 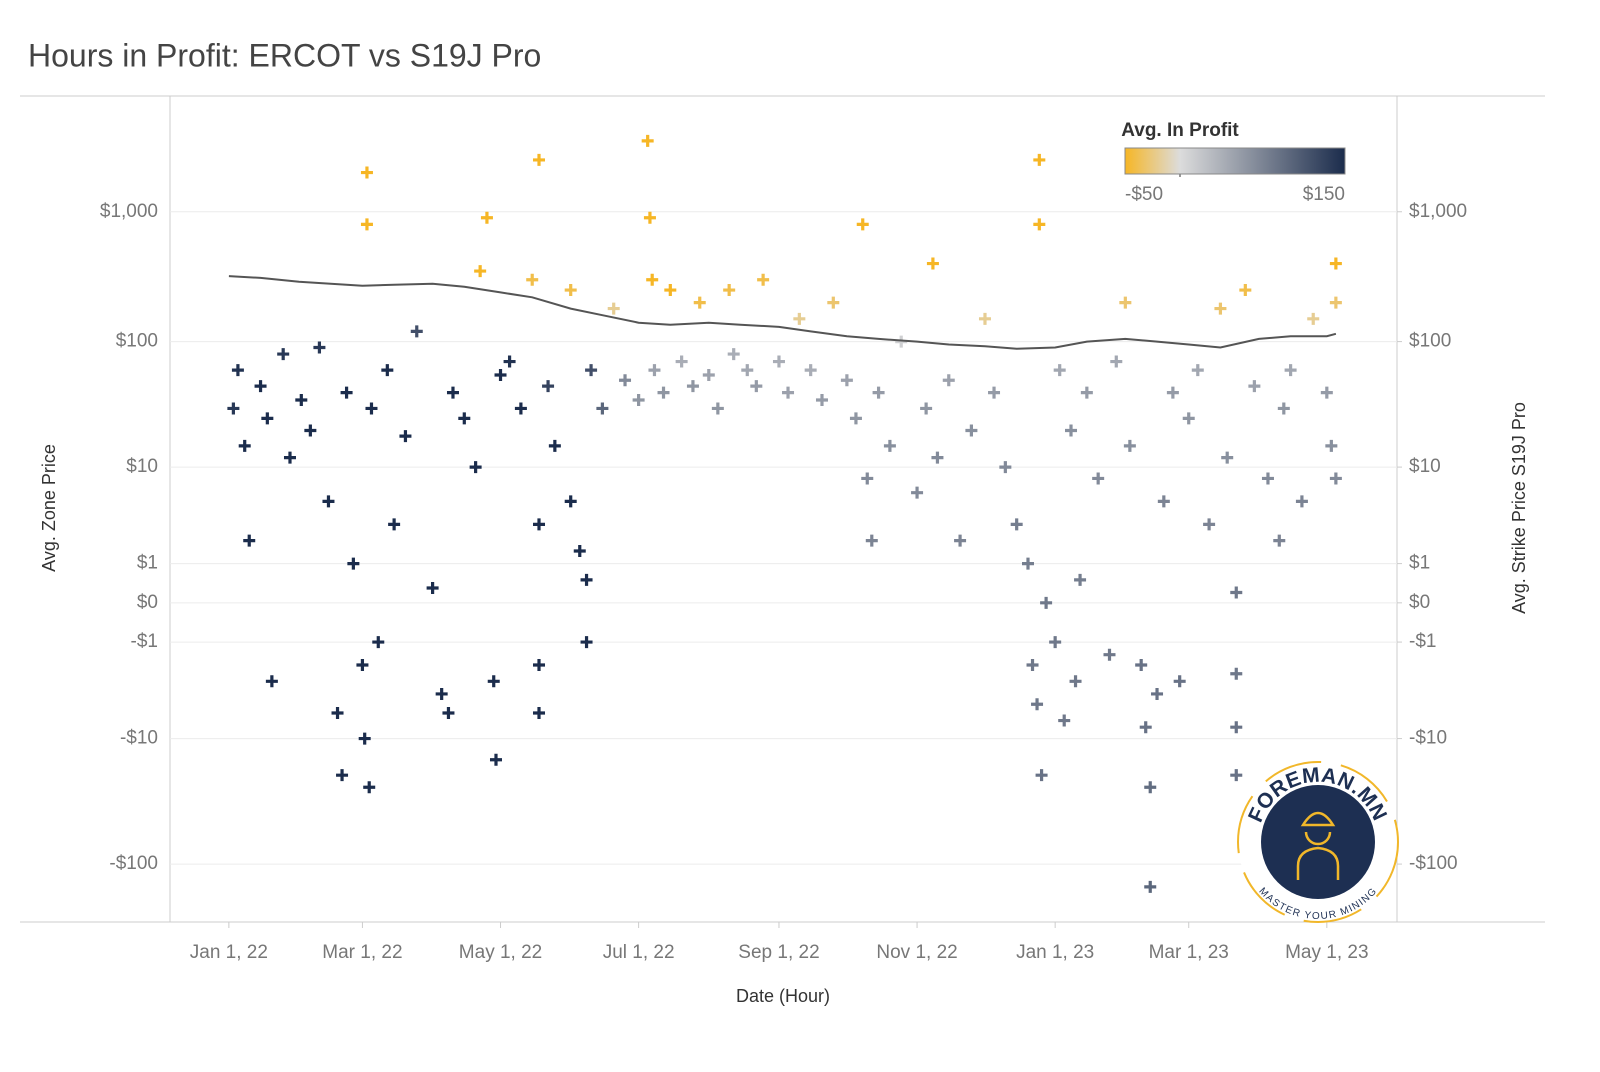 What do you see at coordinates (1433, 863) in the screenshot?
I see `y2-tick-label: -$100` at bounding box center [1433, 863].